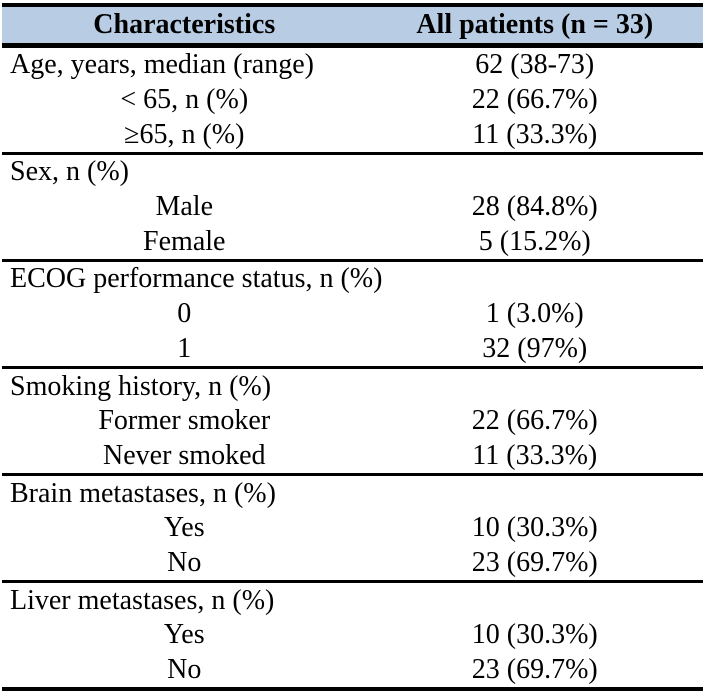  What do you see at coordinates (352, 65) in the screenshot?
I see `table-row-age: Age, years, median (range) 62 (38-73)` at bounding box center [352, 65].